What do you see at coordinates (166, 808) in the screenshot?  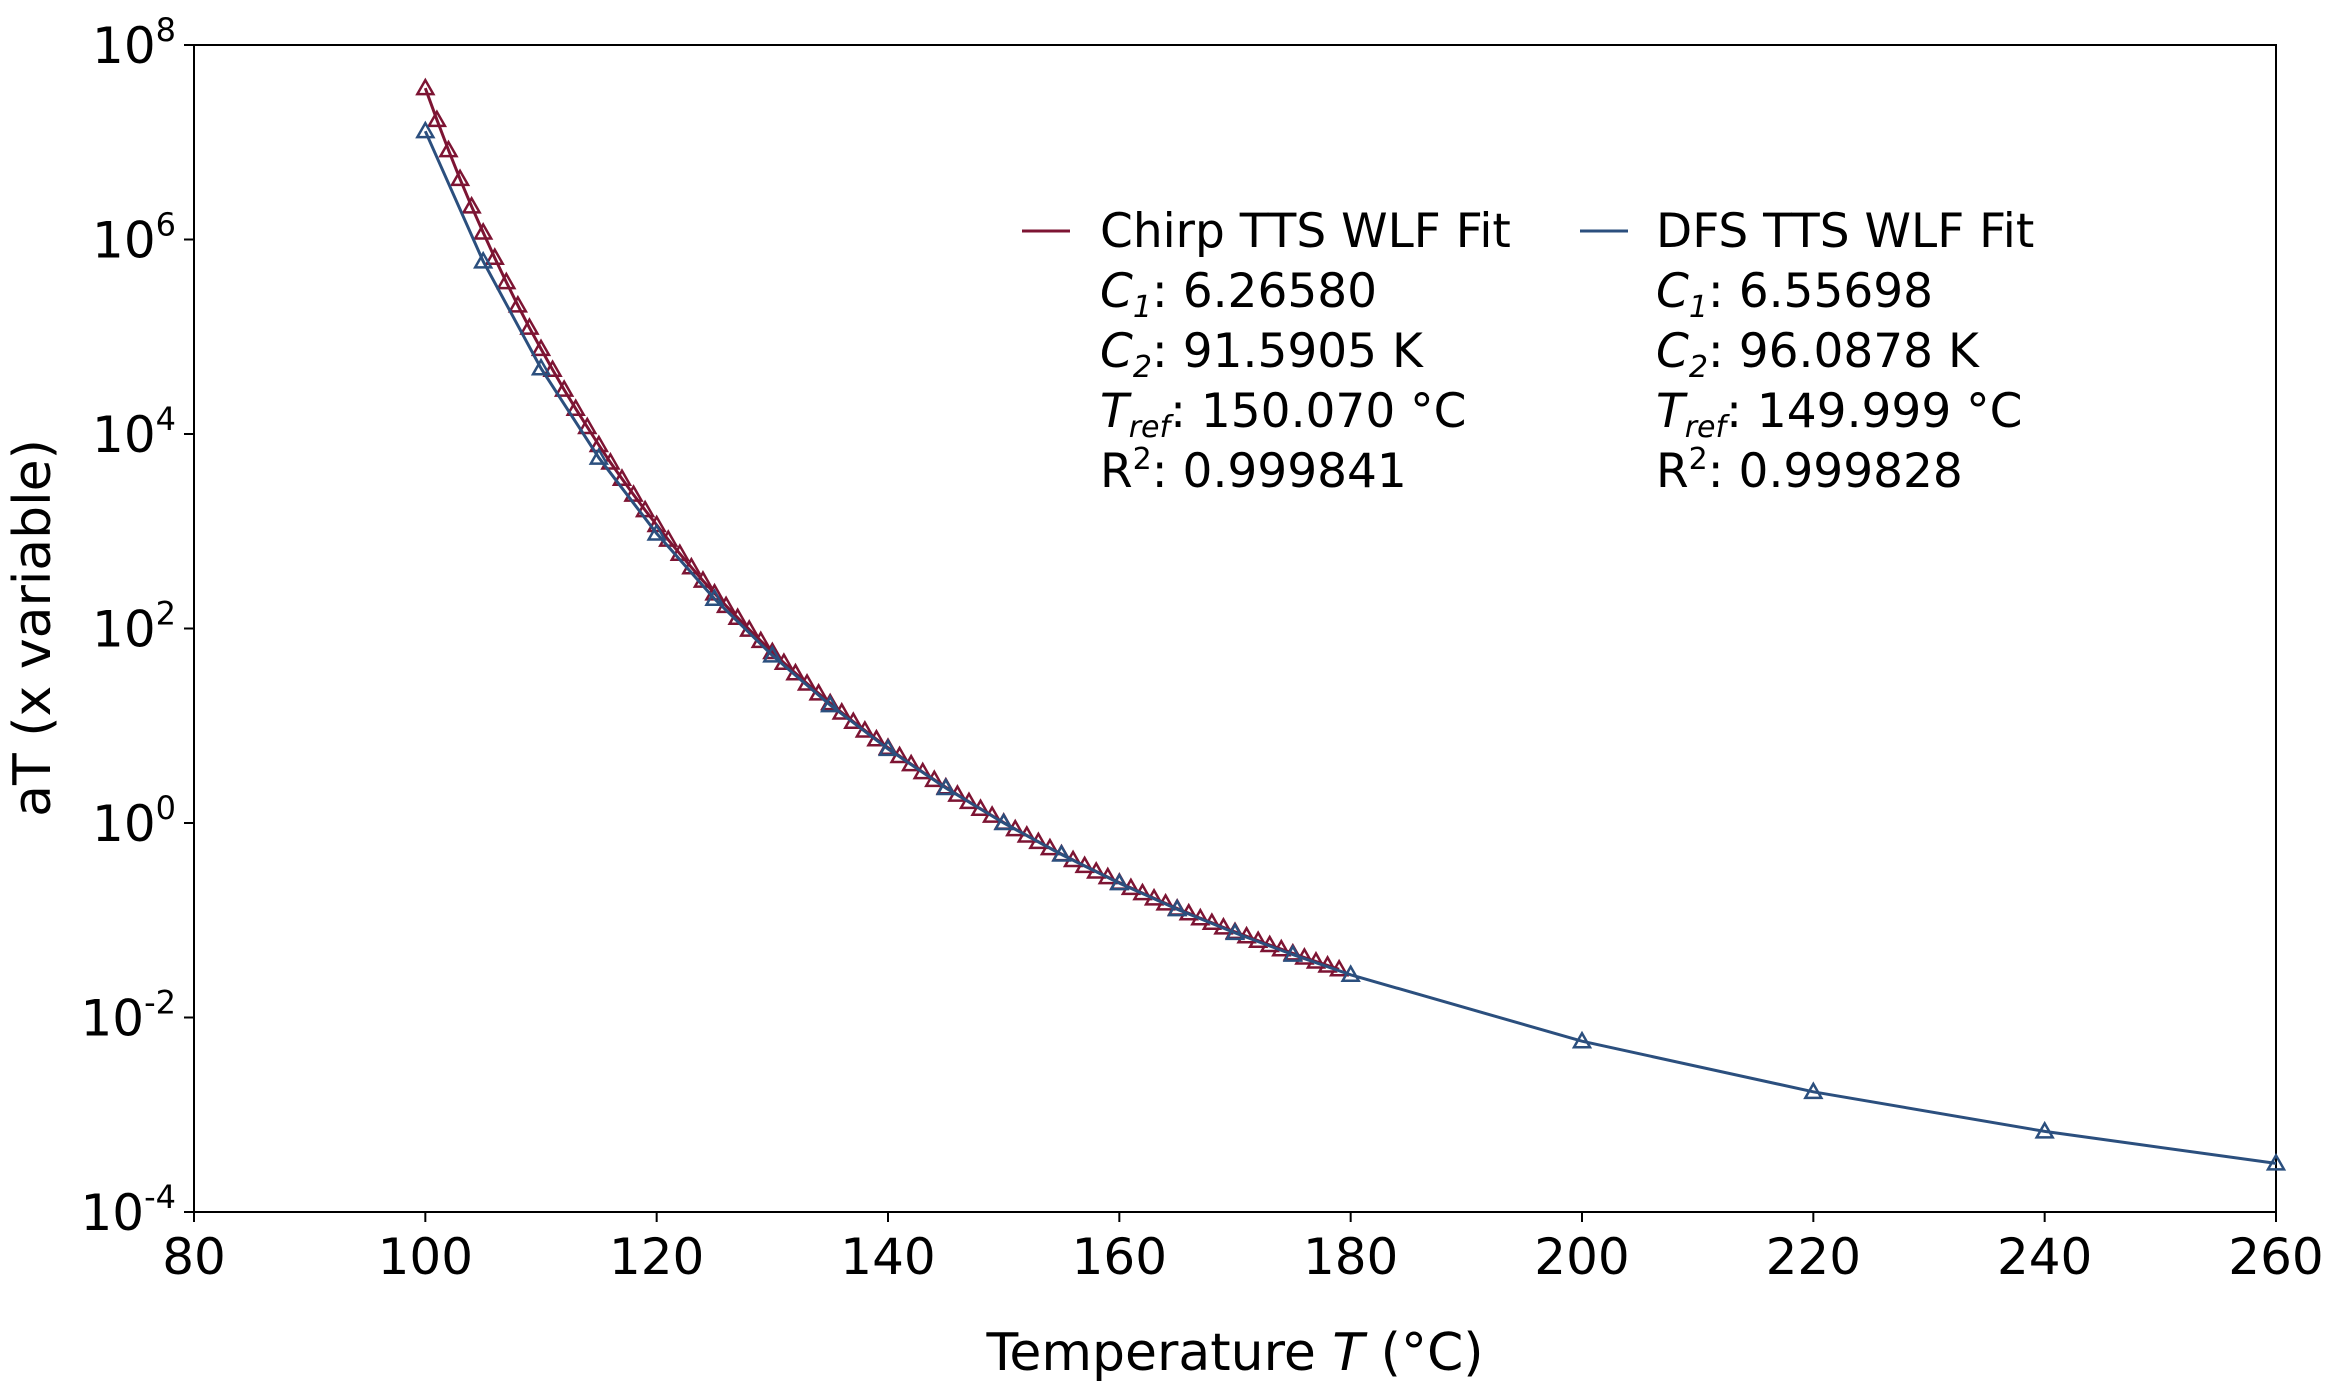 I see `y-tick-exponent: 0` at bounding box center [166, 808].